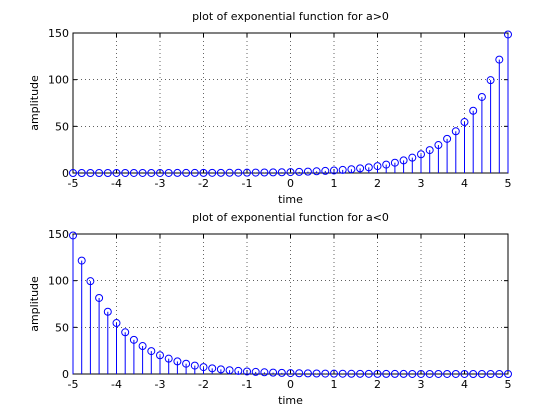  What do you see at coordinates (421, 384) in the screenshot?
I see `chart-2-xtick-label-8: 3` at bounding box center [421, 384].